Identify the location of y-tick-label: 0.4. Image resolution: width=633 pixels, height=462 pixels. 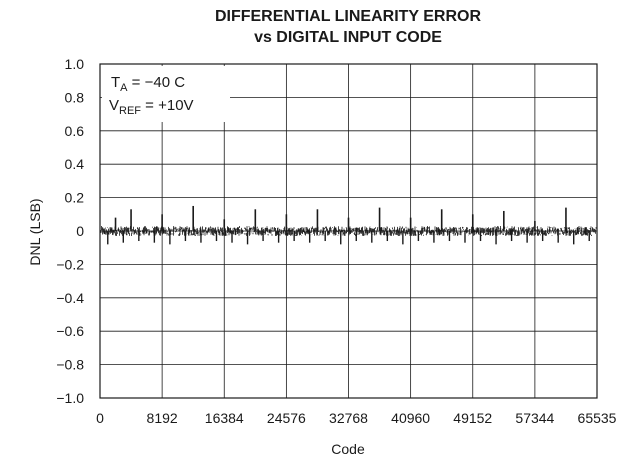
(75, 164).